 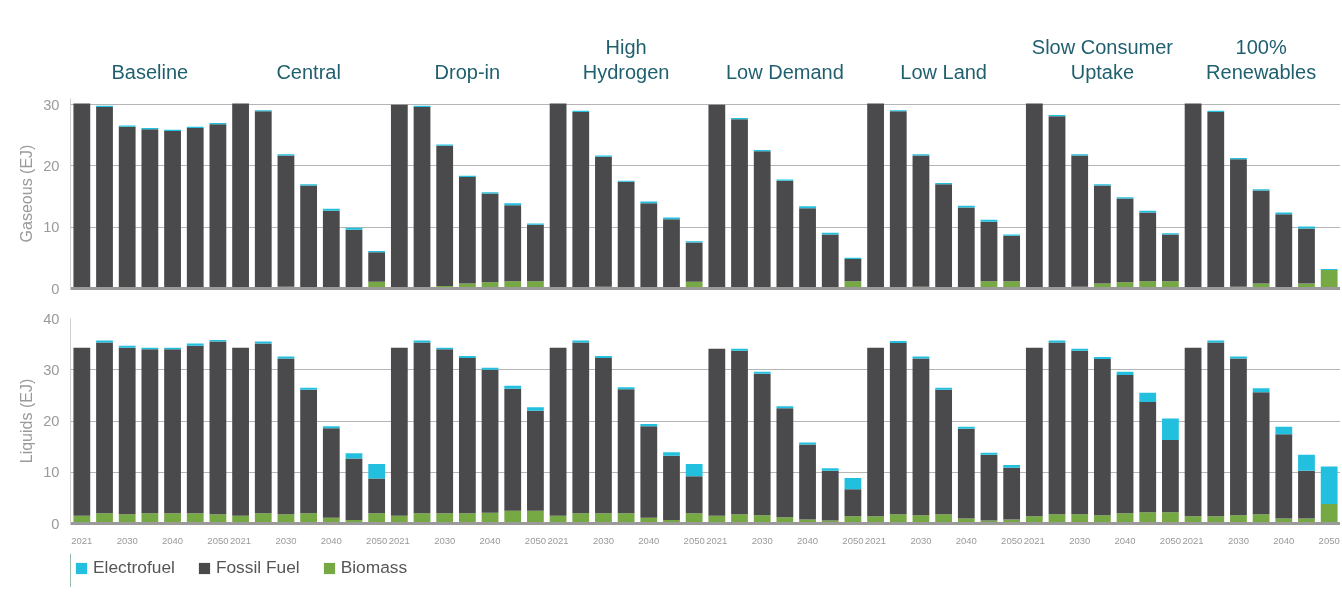 What do you see at coordinates (51, 318) in the screenshot?
I see `y-tick-label: 40` at bounding box center [51, 318].